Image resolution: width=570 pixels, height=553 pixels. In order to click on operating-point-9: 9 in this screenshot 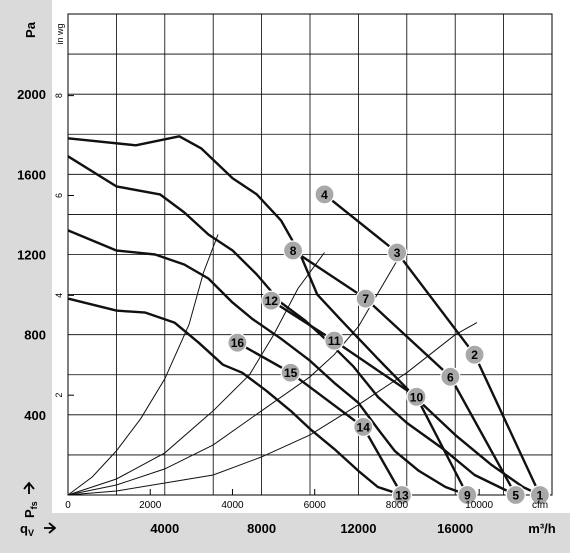, I will do `click(467, 495)`.